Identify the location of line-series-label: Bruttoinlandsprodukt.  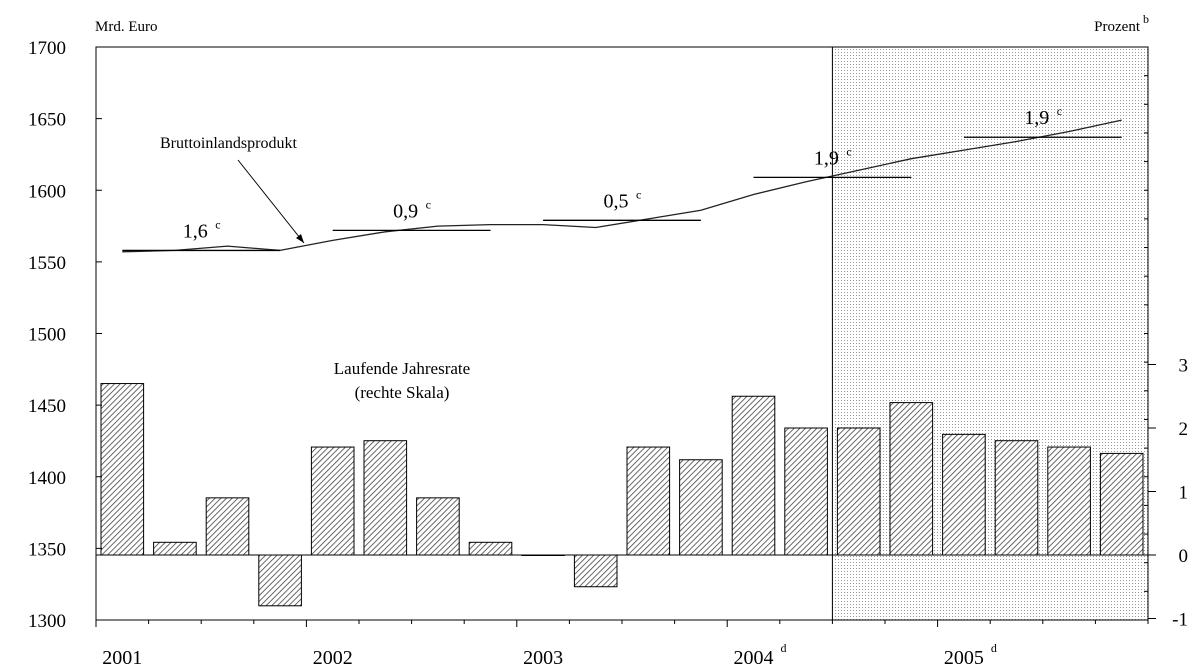
(228, 143).